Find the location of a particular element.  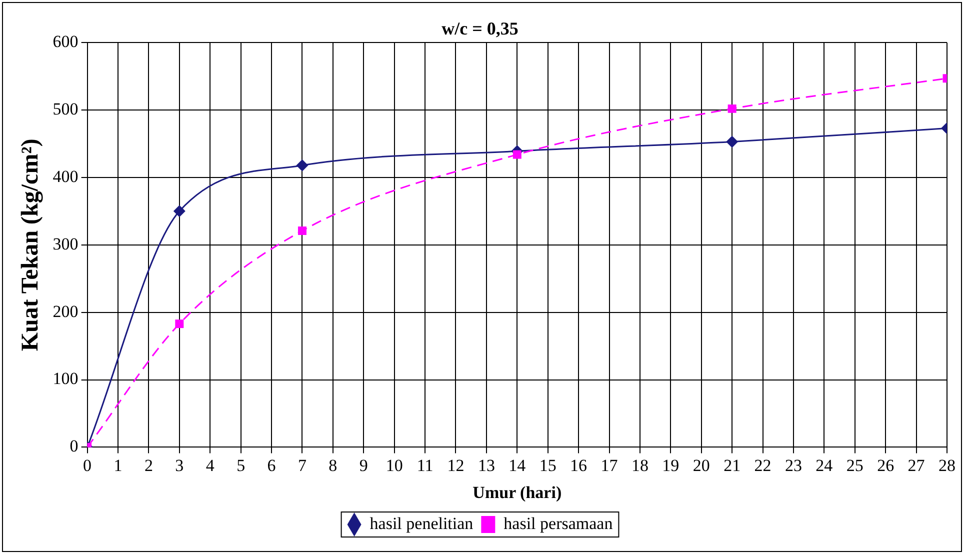

x-tick-label: 7 is located at coordinates (302, 465).